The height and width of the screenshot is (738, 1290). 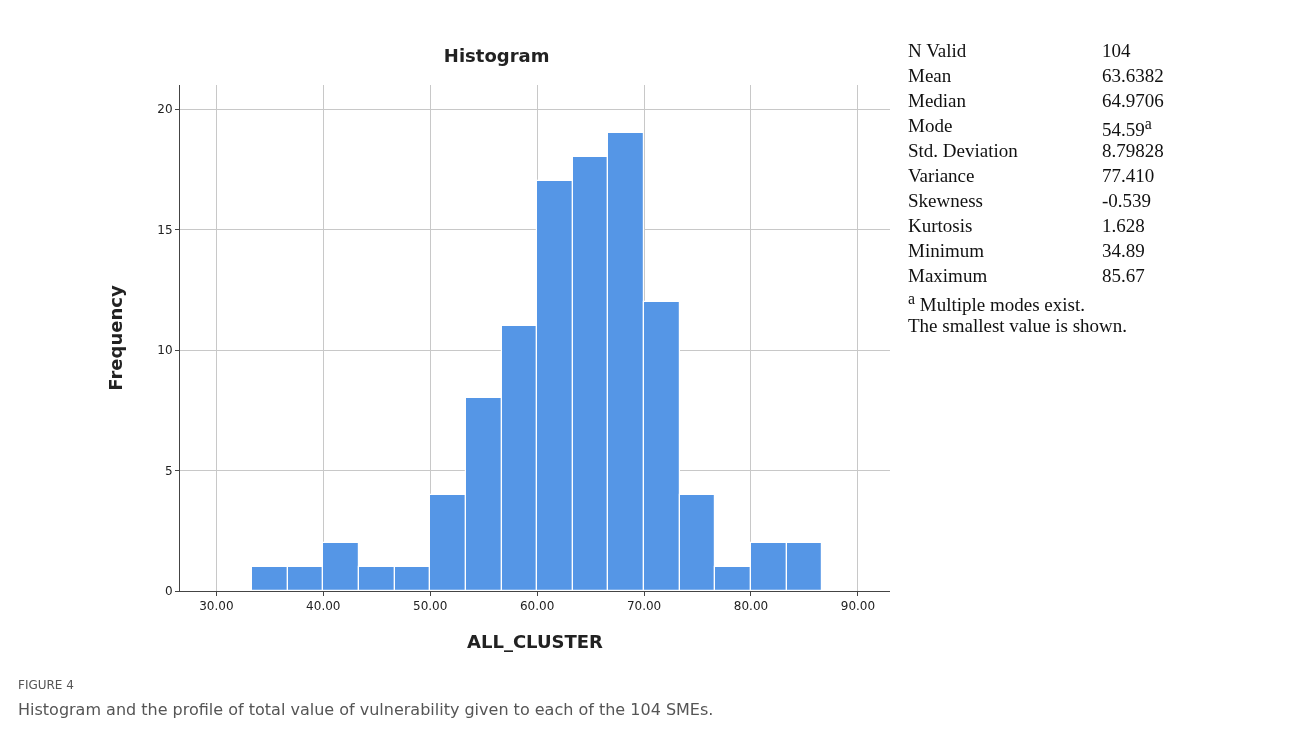 What do you see at coordinates (751, 606) in the screenshot?
I see `x-tick-label: 80.00` at bounding box center [751, 606].